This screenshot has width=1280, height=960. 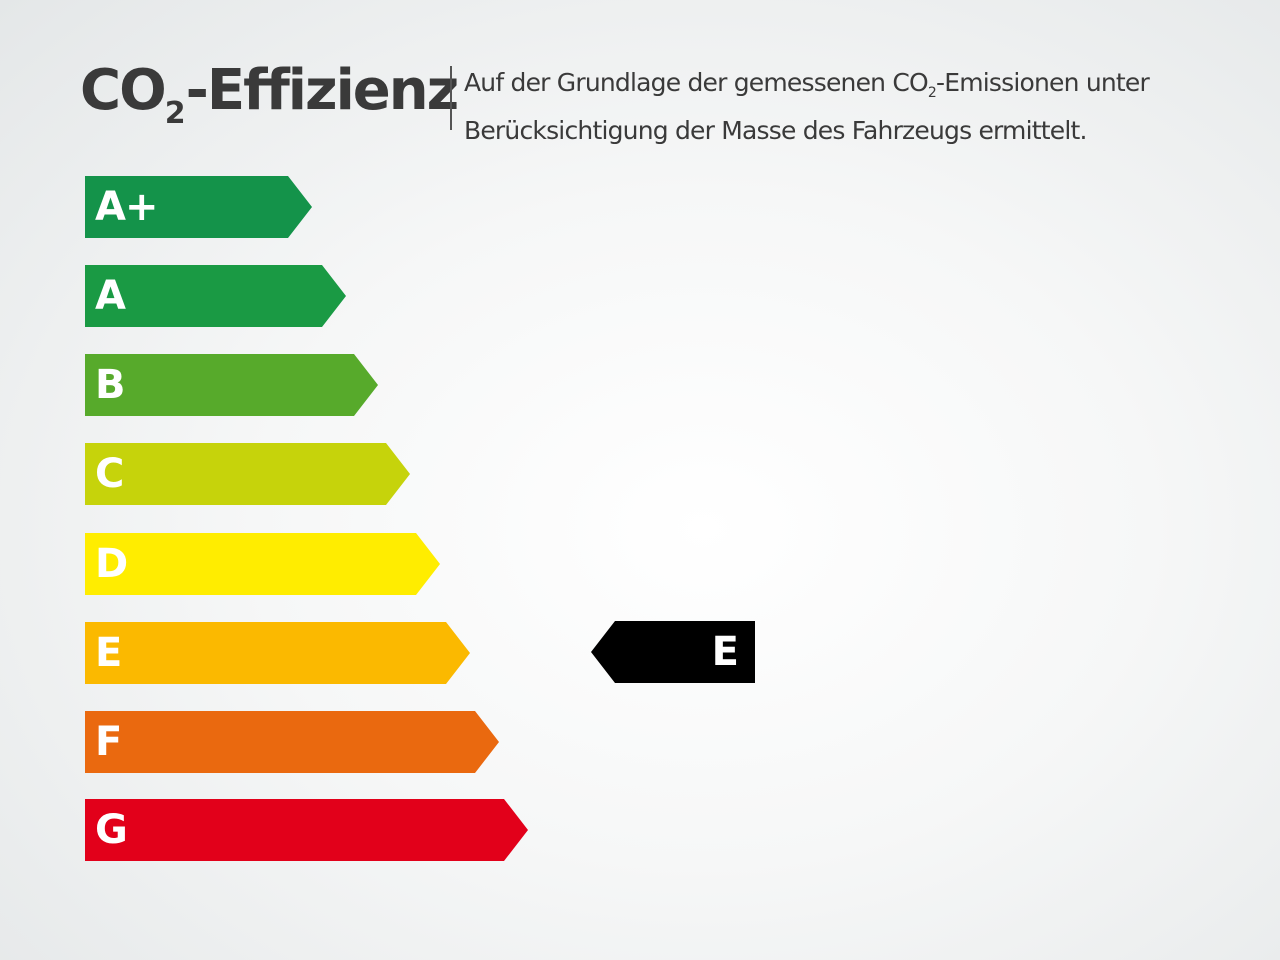 What do you see at coordinates (175, 113) in the screenshot?
I see `title-subscript: 2` at bounding box center [175, 113].